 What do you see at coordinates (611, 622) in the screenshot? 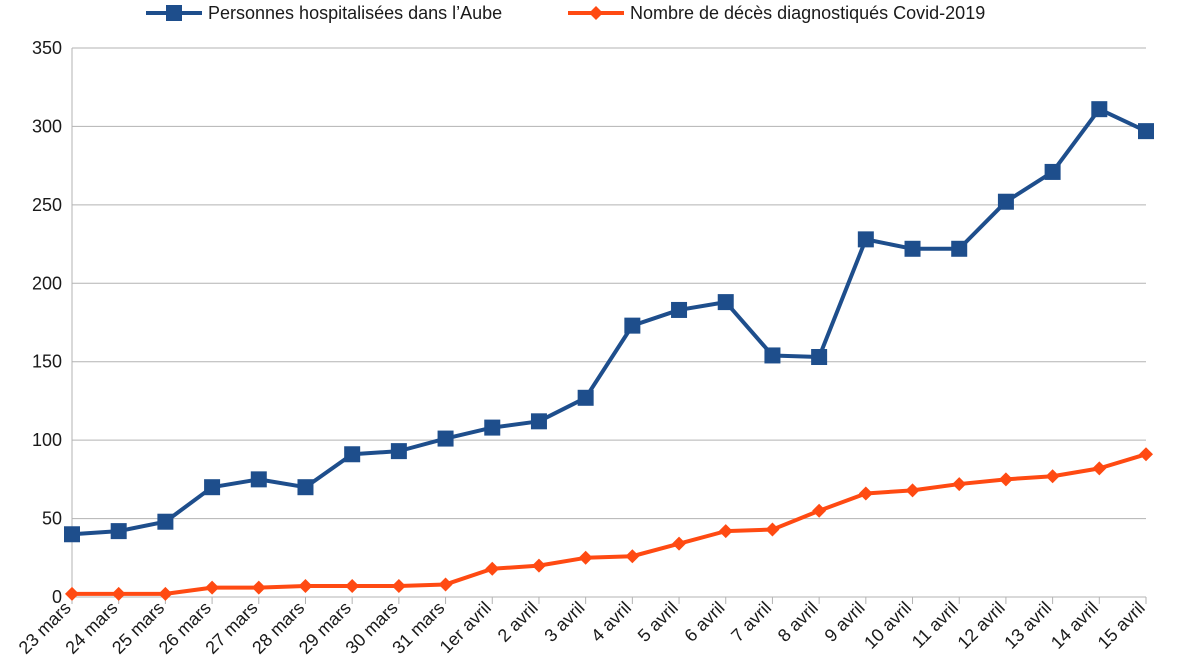
I see `x-tick-label-12: 4 avril` at bounding box center [611, 622].